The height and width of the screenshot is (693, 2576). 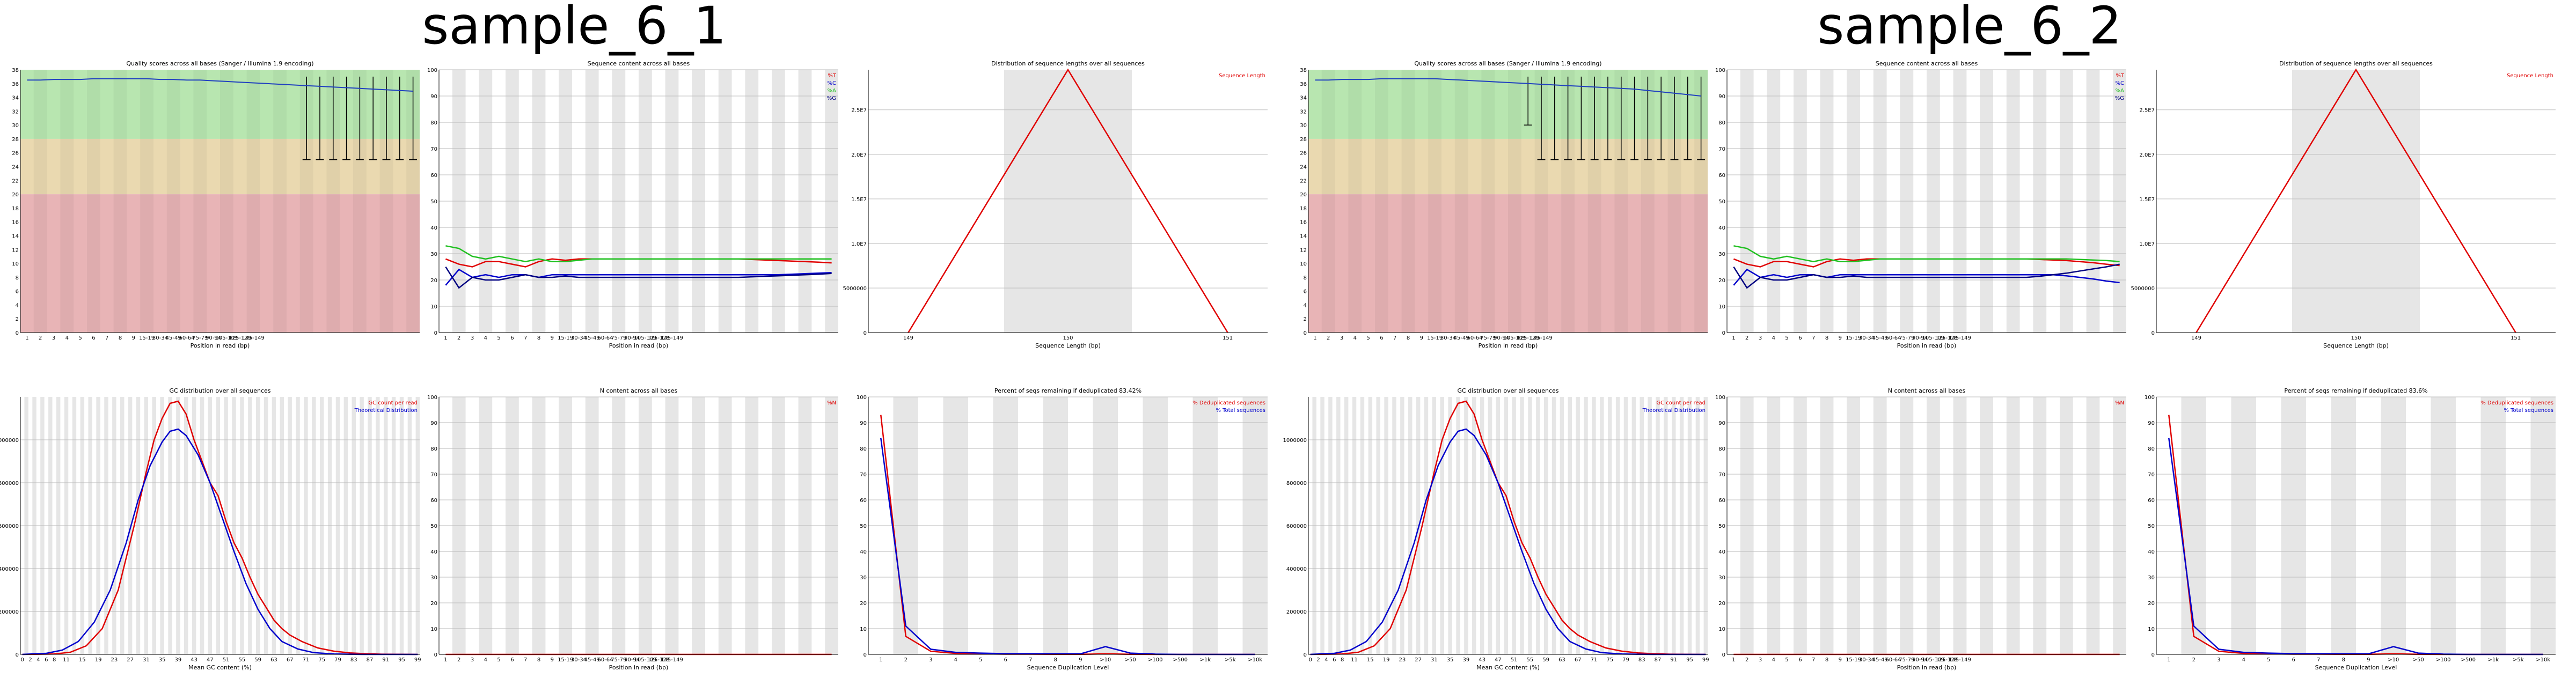 What do you see at coordinates (146, 660) in the screenshot?
I see `s1-gc-xtick-label: 31` at bounding box center [146, 660].